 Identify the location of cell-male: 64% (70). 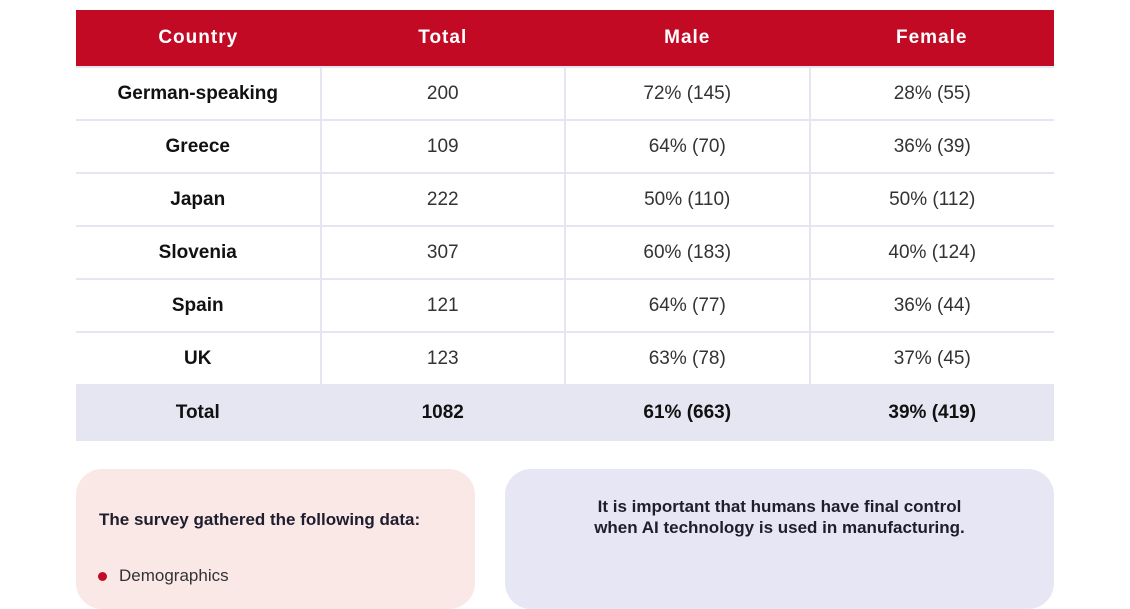
(687, 146).